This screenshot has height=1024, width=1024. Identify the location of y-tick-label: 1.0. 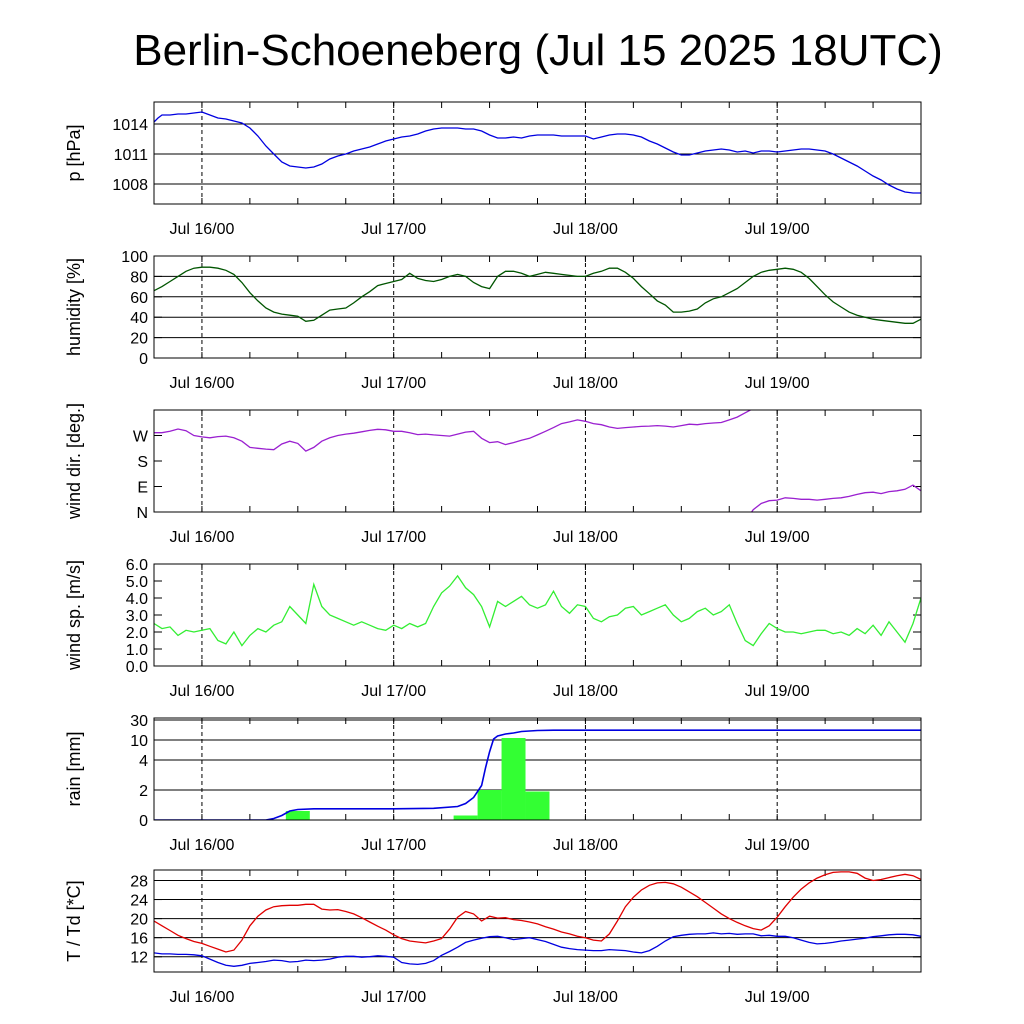
(137, 650).